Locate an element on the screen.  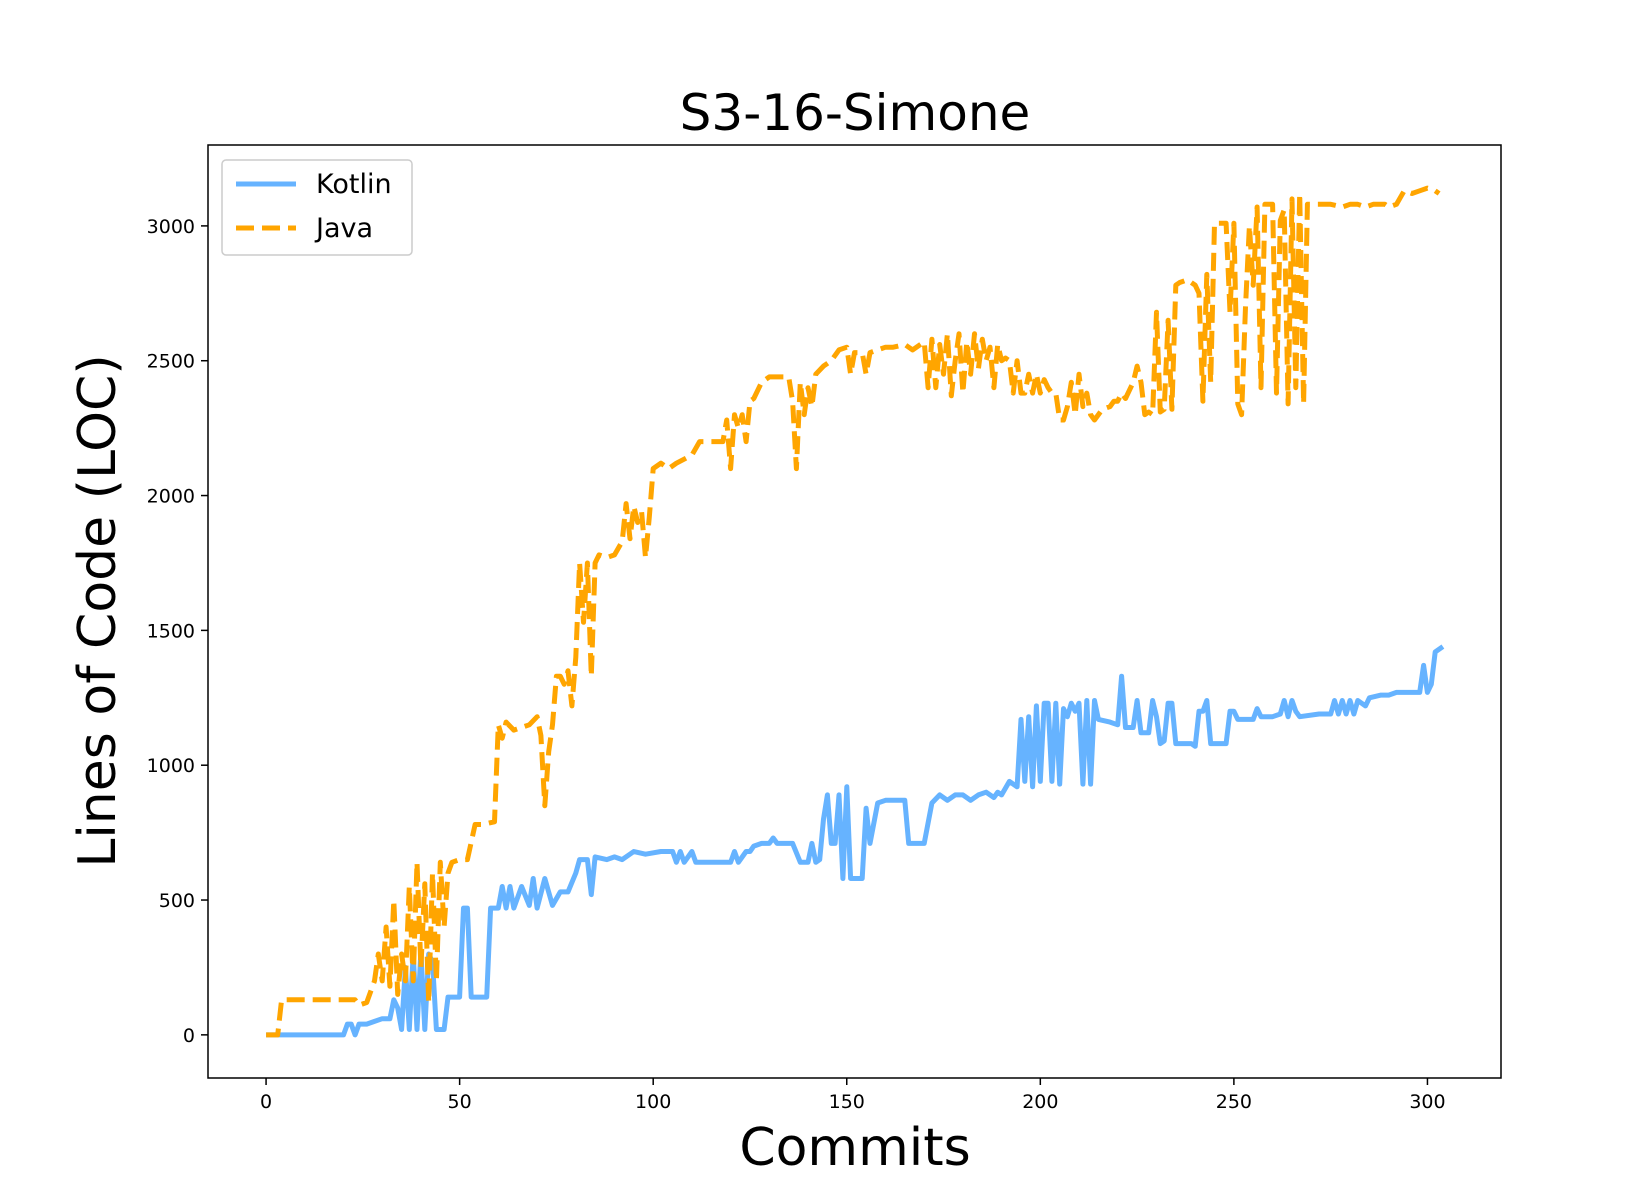
y-tick-label: 2500 is located at coordinates (171, 362).